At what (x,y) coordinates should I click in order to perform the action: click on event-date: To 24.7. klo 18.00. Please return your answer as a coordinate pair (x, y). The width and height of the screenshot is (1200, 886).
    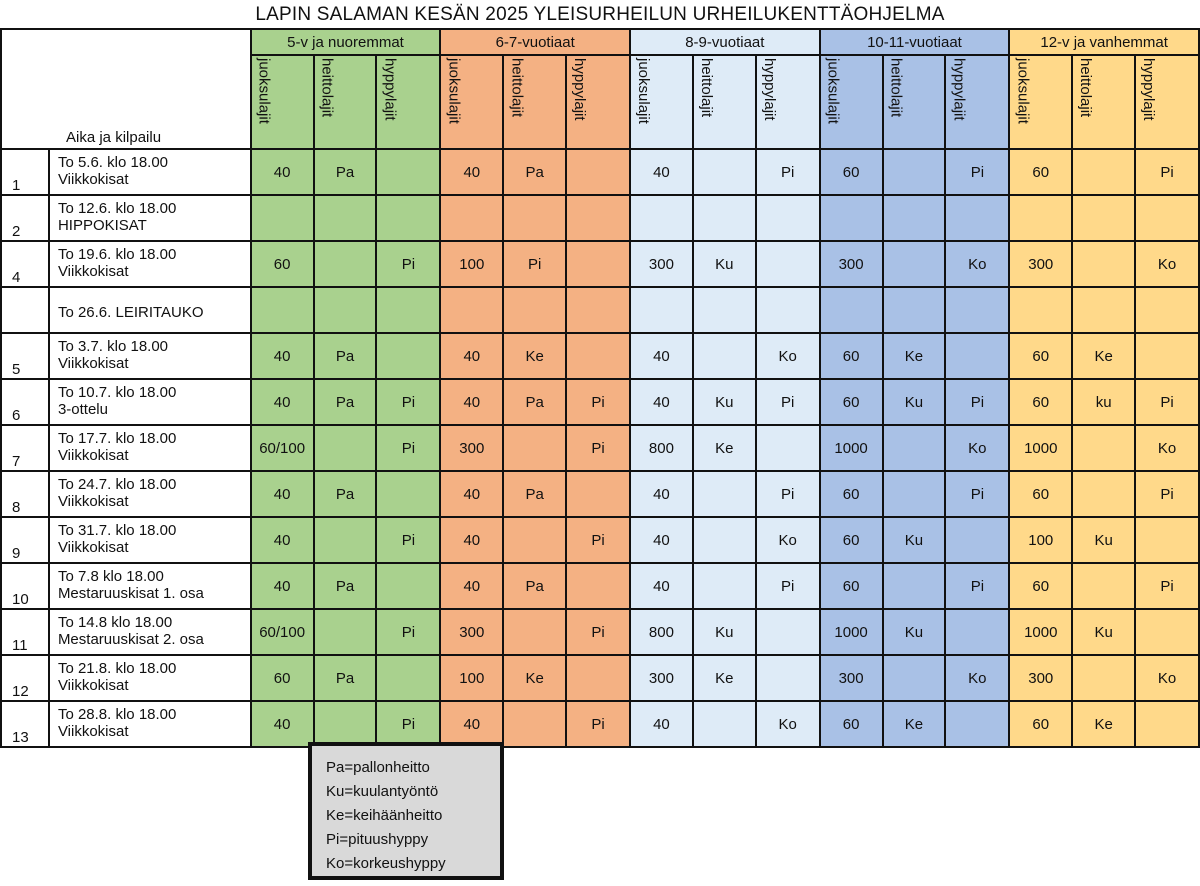
    Looking at the image, I should click on (117, 484).